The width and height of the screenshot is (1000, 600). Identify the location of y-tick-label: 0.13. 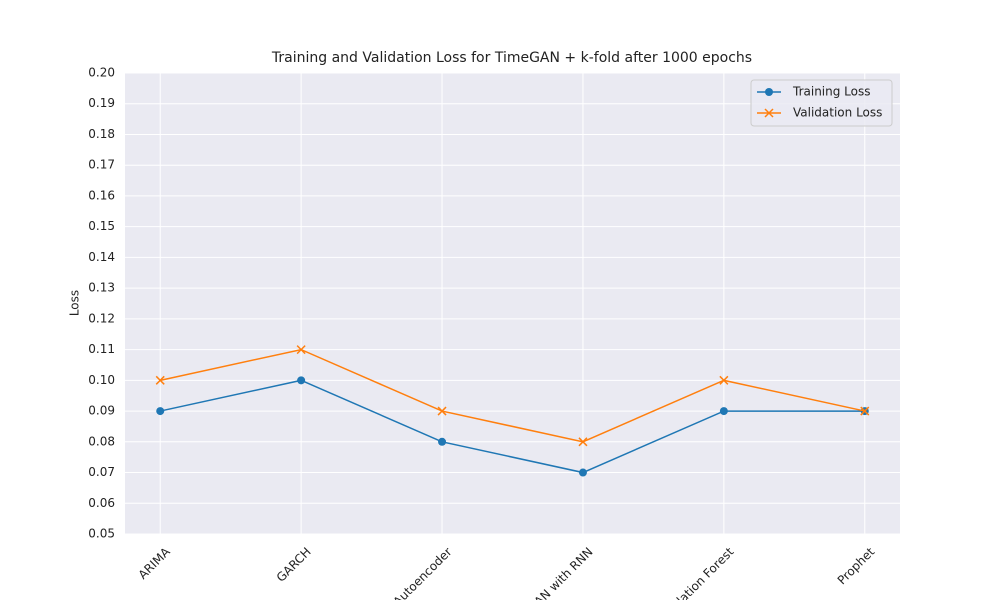
(101, 288).